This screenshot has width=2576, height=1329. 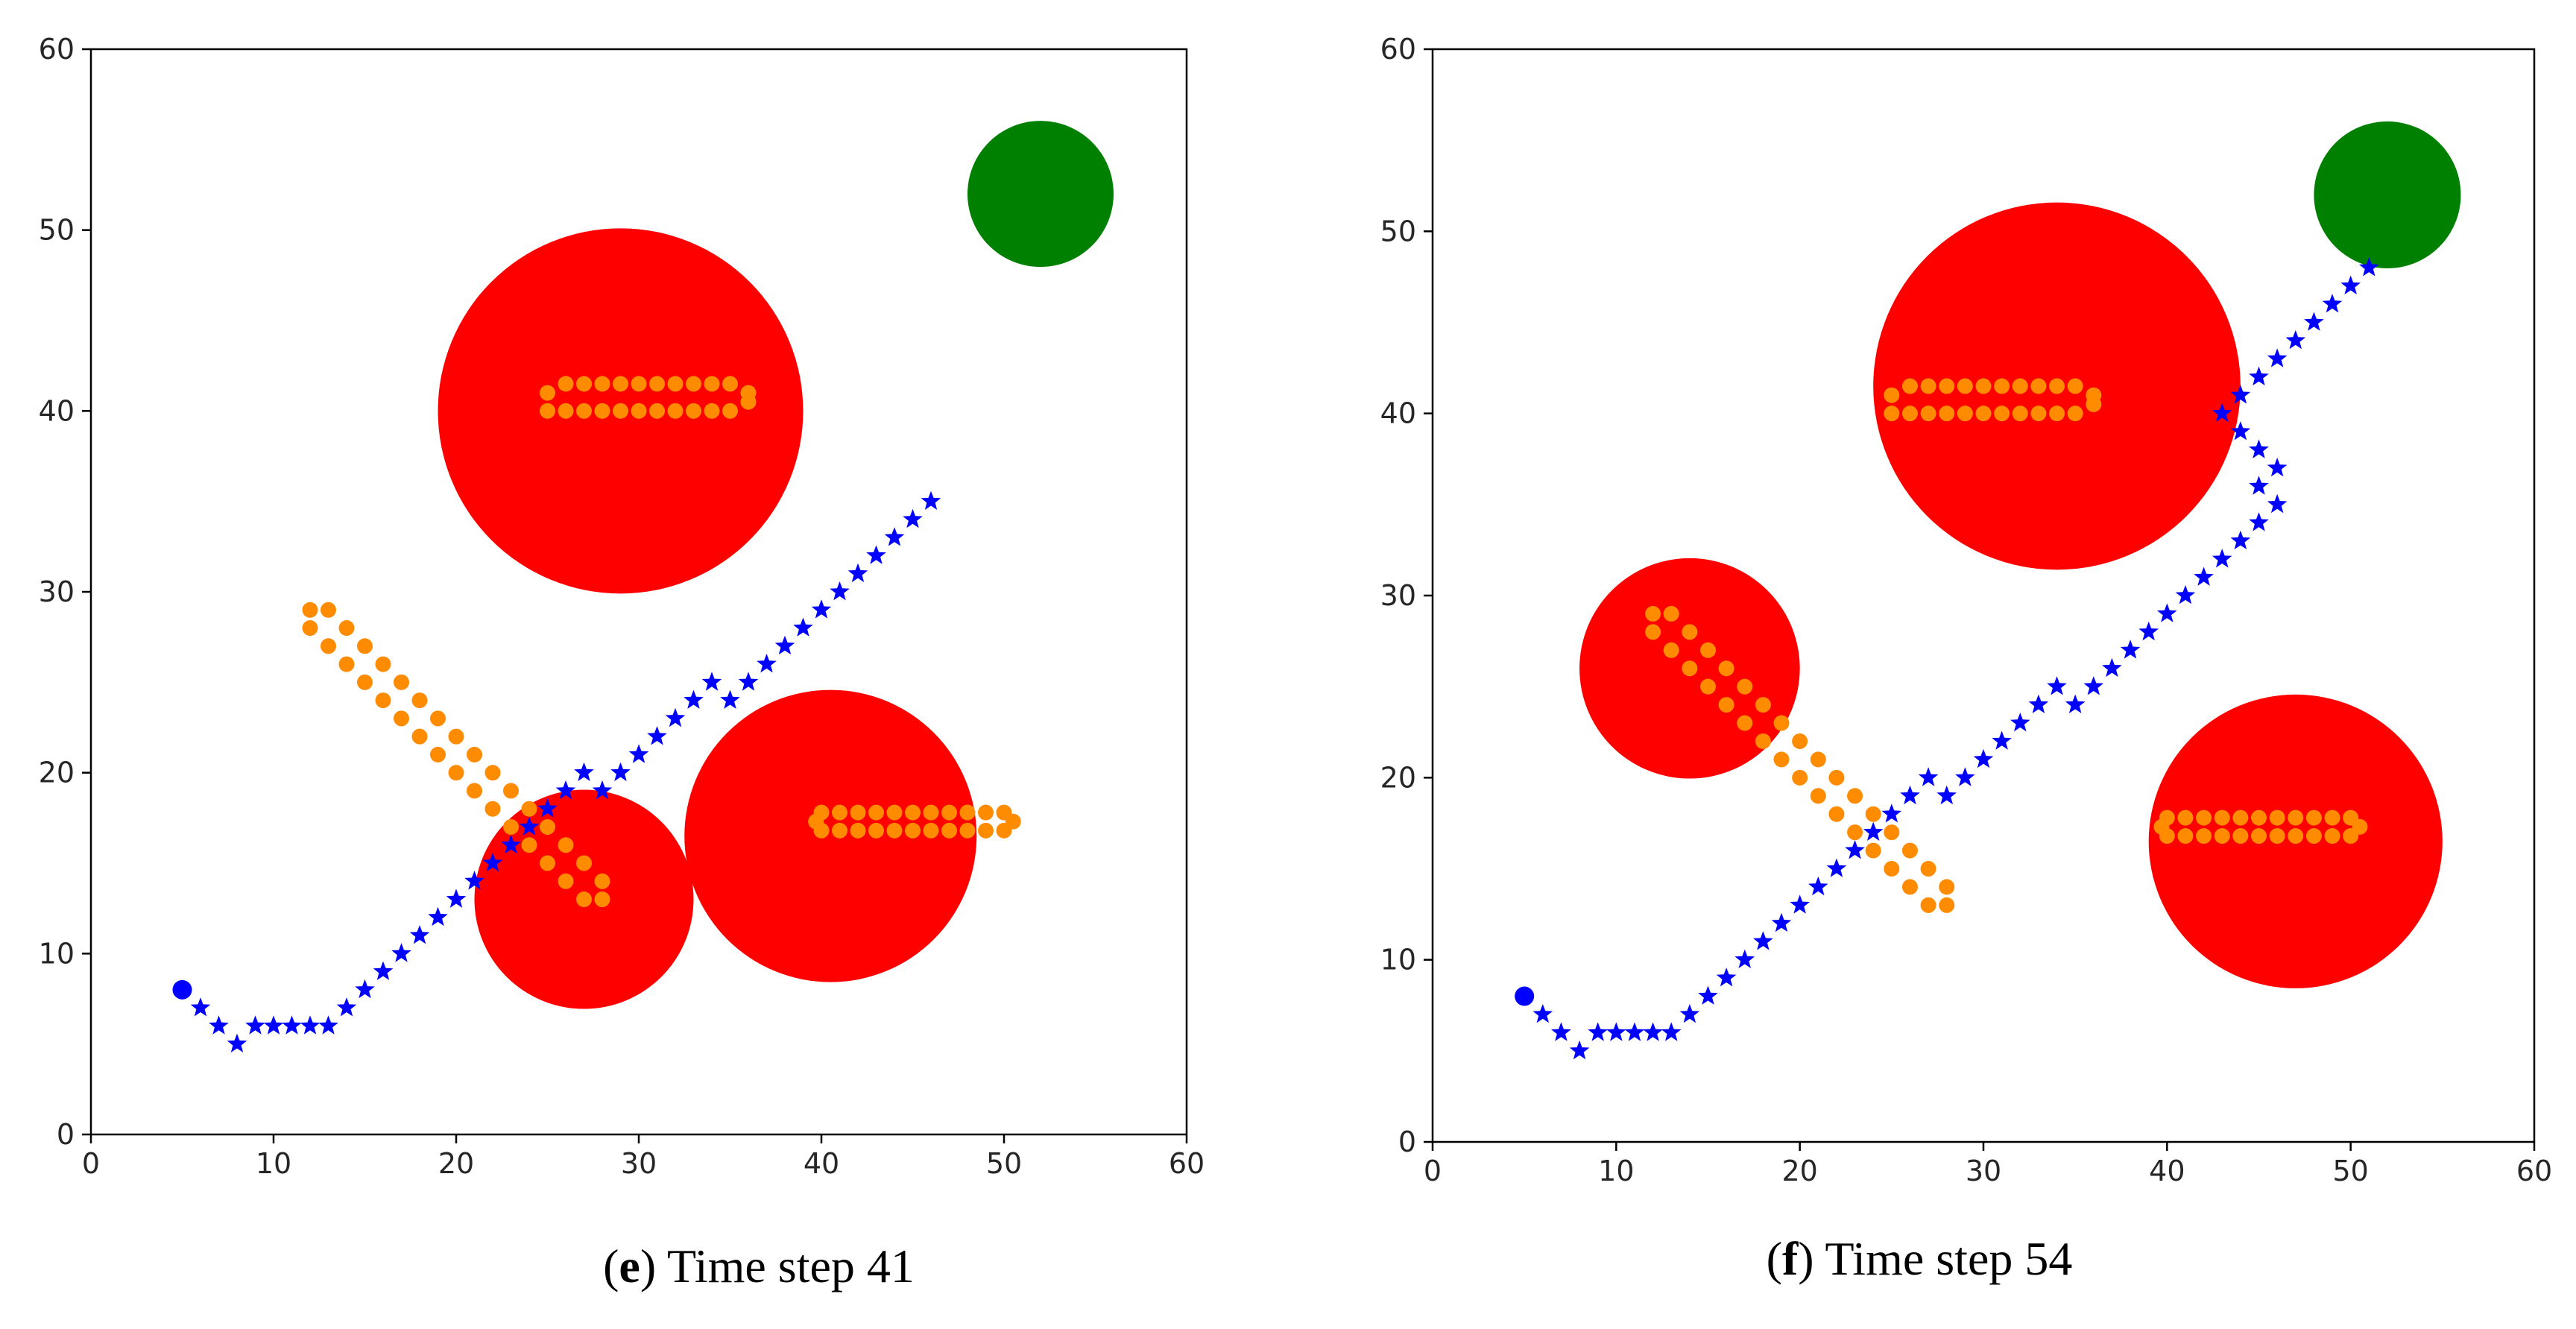 I want to click on caption-e-letter: e, so click(x=629, y=1266).